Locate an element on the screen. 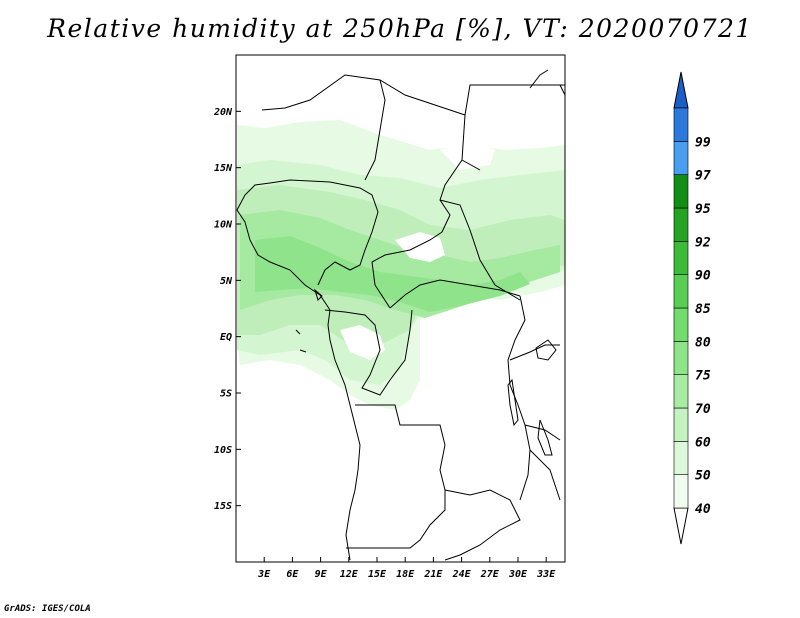  colorbar-below-arrow is located at coordinates (681, 526).